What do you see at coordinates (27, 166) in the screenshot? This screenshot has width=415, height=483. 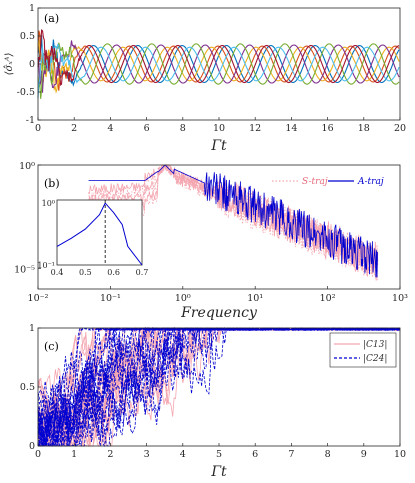 I see `y-tick-label: 10⁰` at bounding box center [27, 166].